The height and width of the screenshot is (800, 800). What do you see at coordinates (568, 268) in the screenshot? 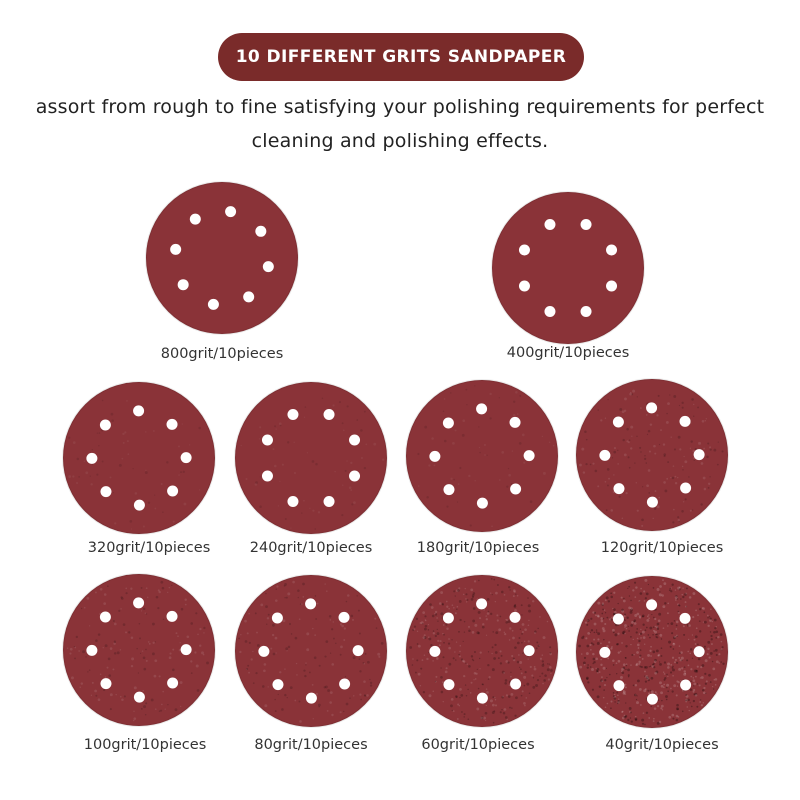
I see `disc-body` at bounding box center [568, 268].